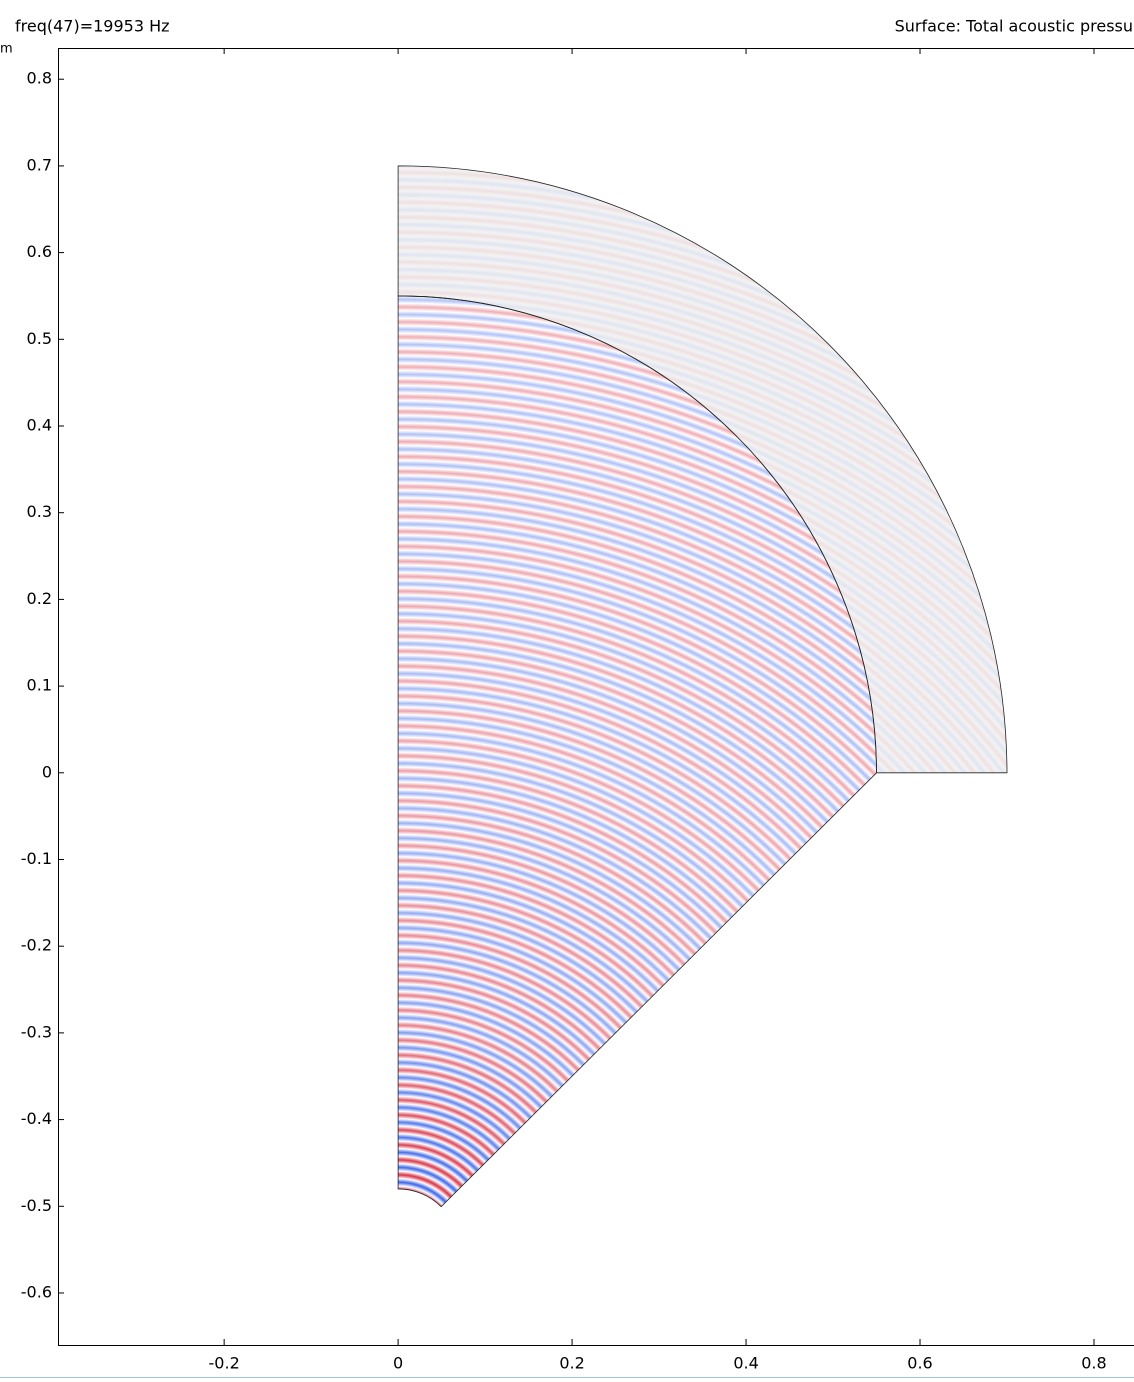  I want to click on y-tick-label: 0.6, so click(39, 251).